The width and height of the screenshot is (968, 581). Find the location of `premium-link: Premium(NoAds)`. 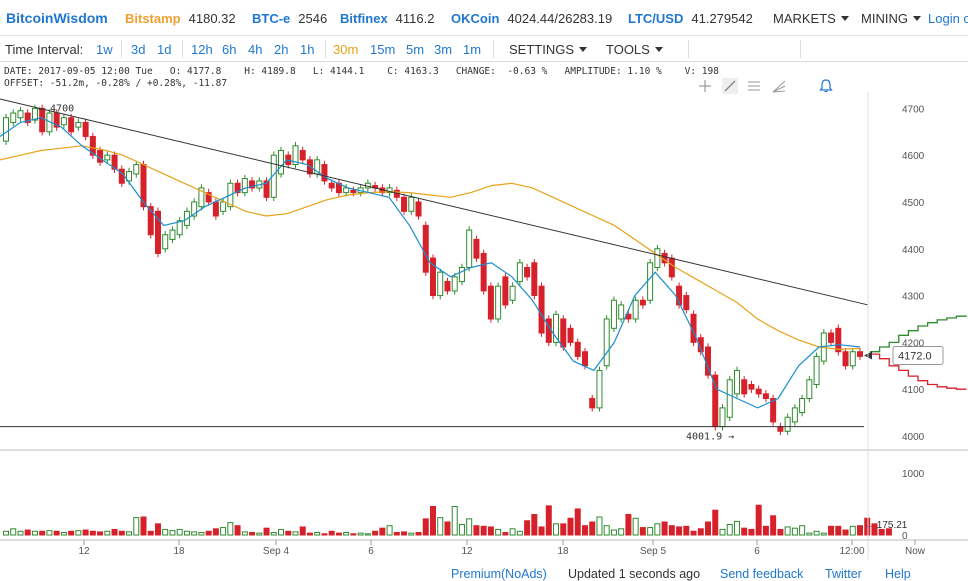

premium-link: Premium(NoAds) is located at coordinates (499, 574).